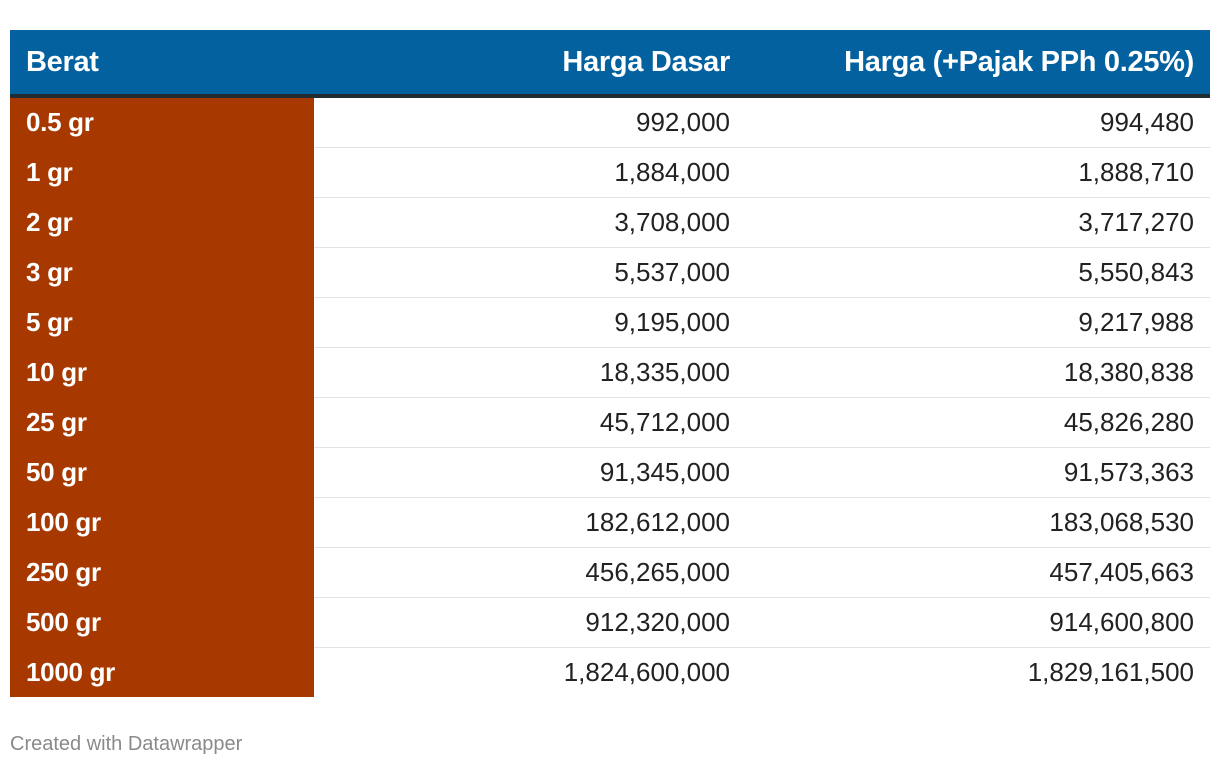 Image resolution: width=1220 pixels, height=768 pixels. What do you see at coordinates (530, 322) in the screenshot?
I see `base-price-cell: 9,195,000` at bounding box center [530, 322].